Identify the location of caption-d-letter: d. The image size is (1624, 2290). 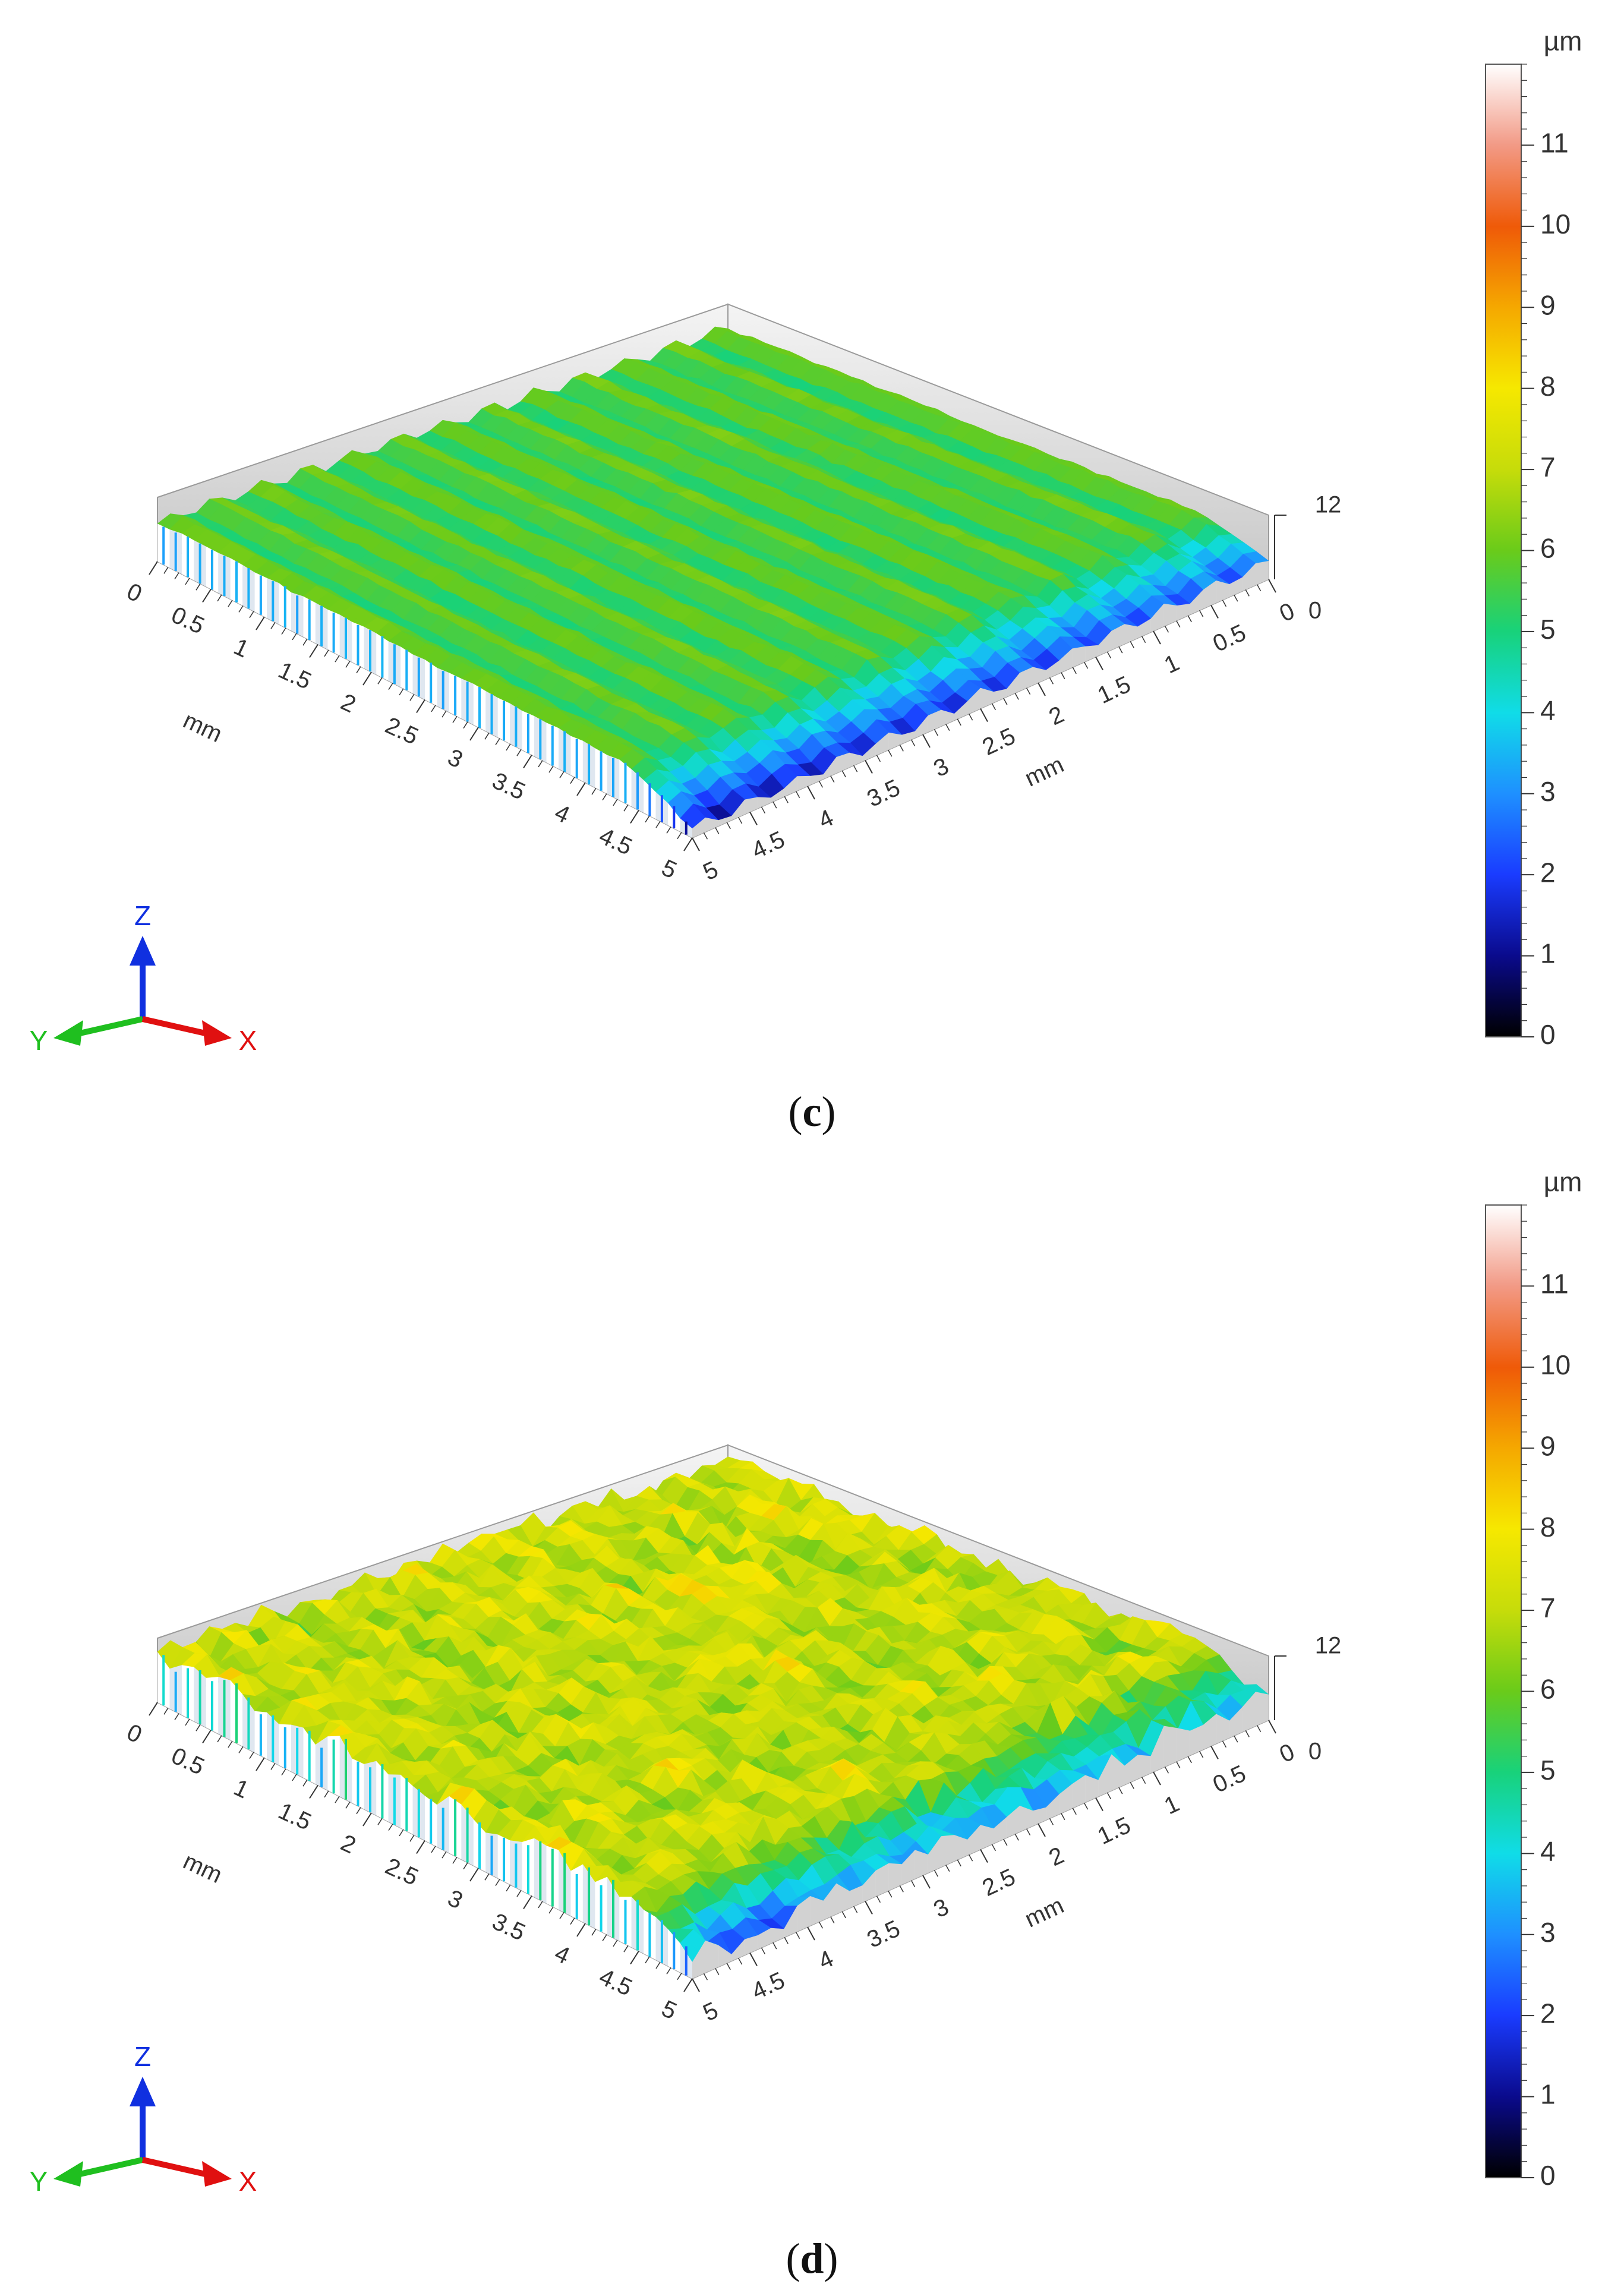
(812, 2258).